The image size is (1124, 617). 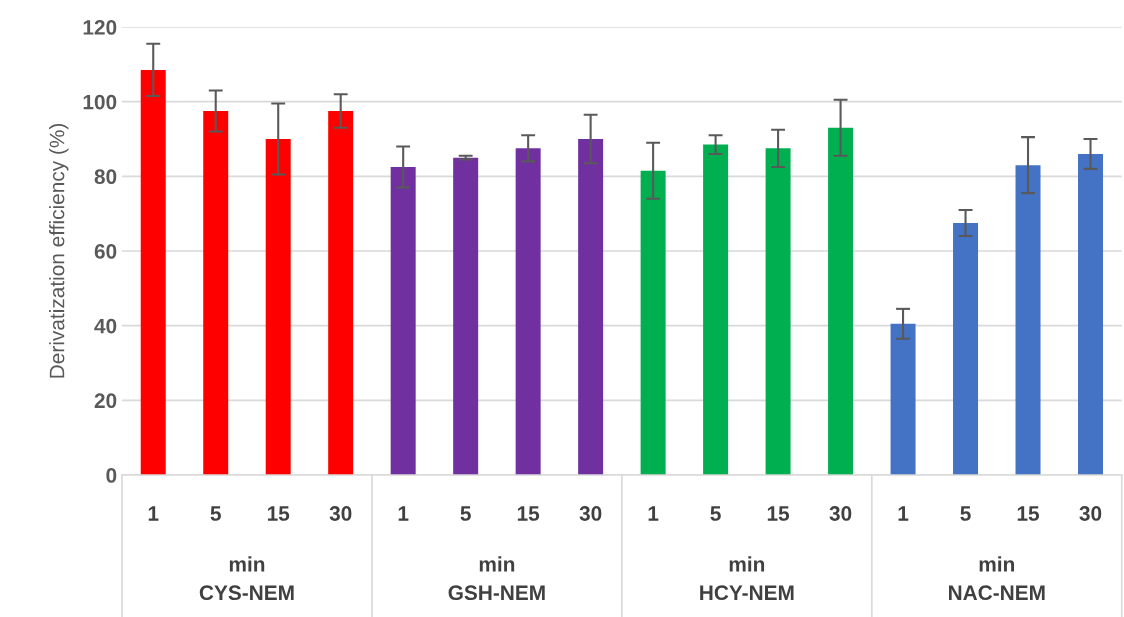 I want to click on text: min CYS-NEM, so click(x=246, y=578).